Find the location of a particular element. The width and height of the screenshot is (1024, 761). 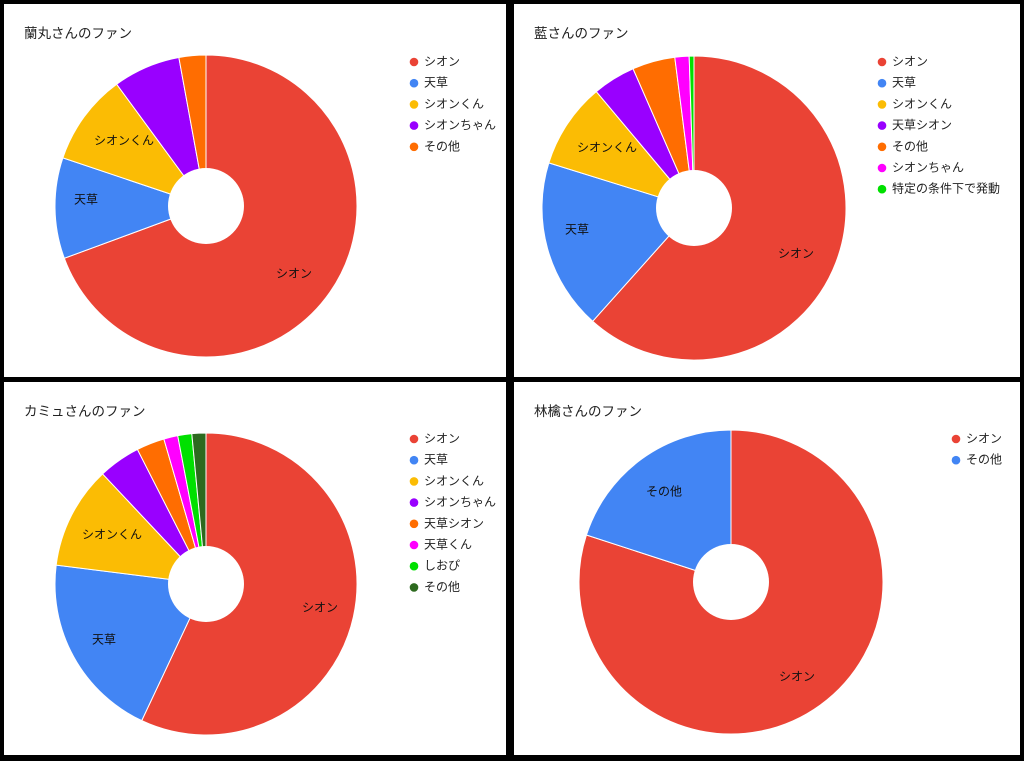

legend-label: 特定の条件下で発動 is located at coordinates (946, 188).